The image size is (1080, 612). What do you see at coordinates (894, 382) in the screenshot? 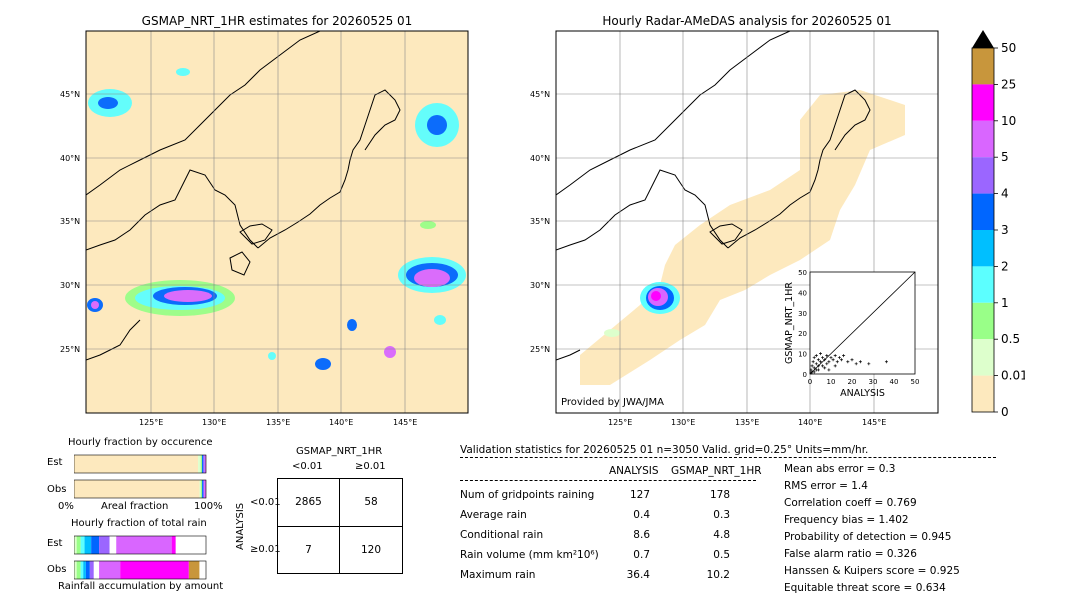
I see `scatter-x-tick: 40` at bounding box center [894, 382].